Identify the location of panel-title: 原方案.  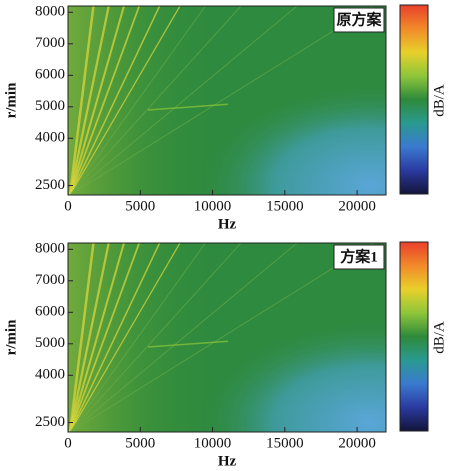
(359, 19).